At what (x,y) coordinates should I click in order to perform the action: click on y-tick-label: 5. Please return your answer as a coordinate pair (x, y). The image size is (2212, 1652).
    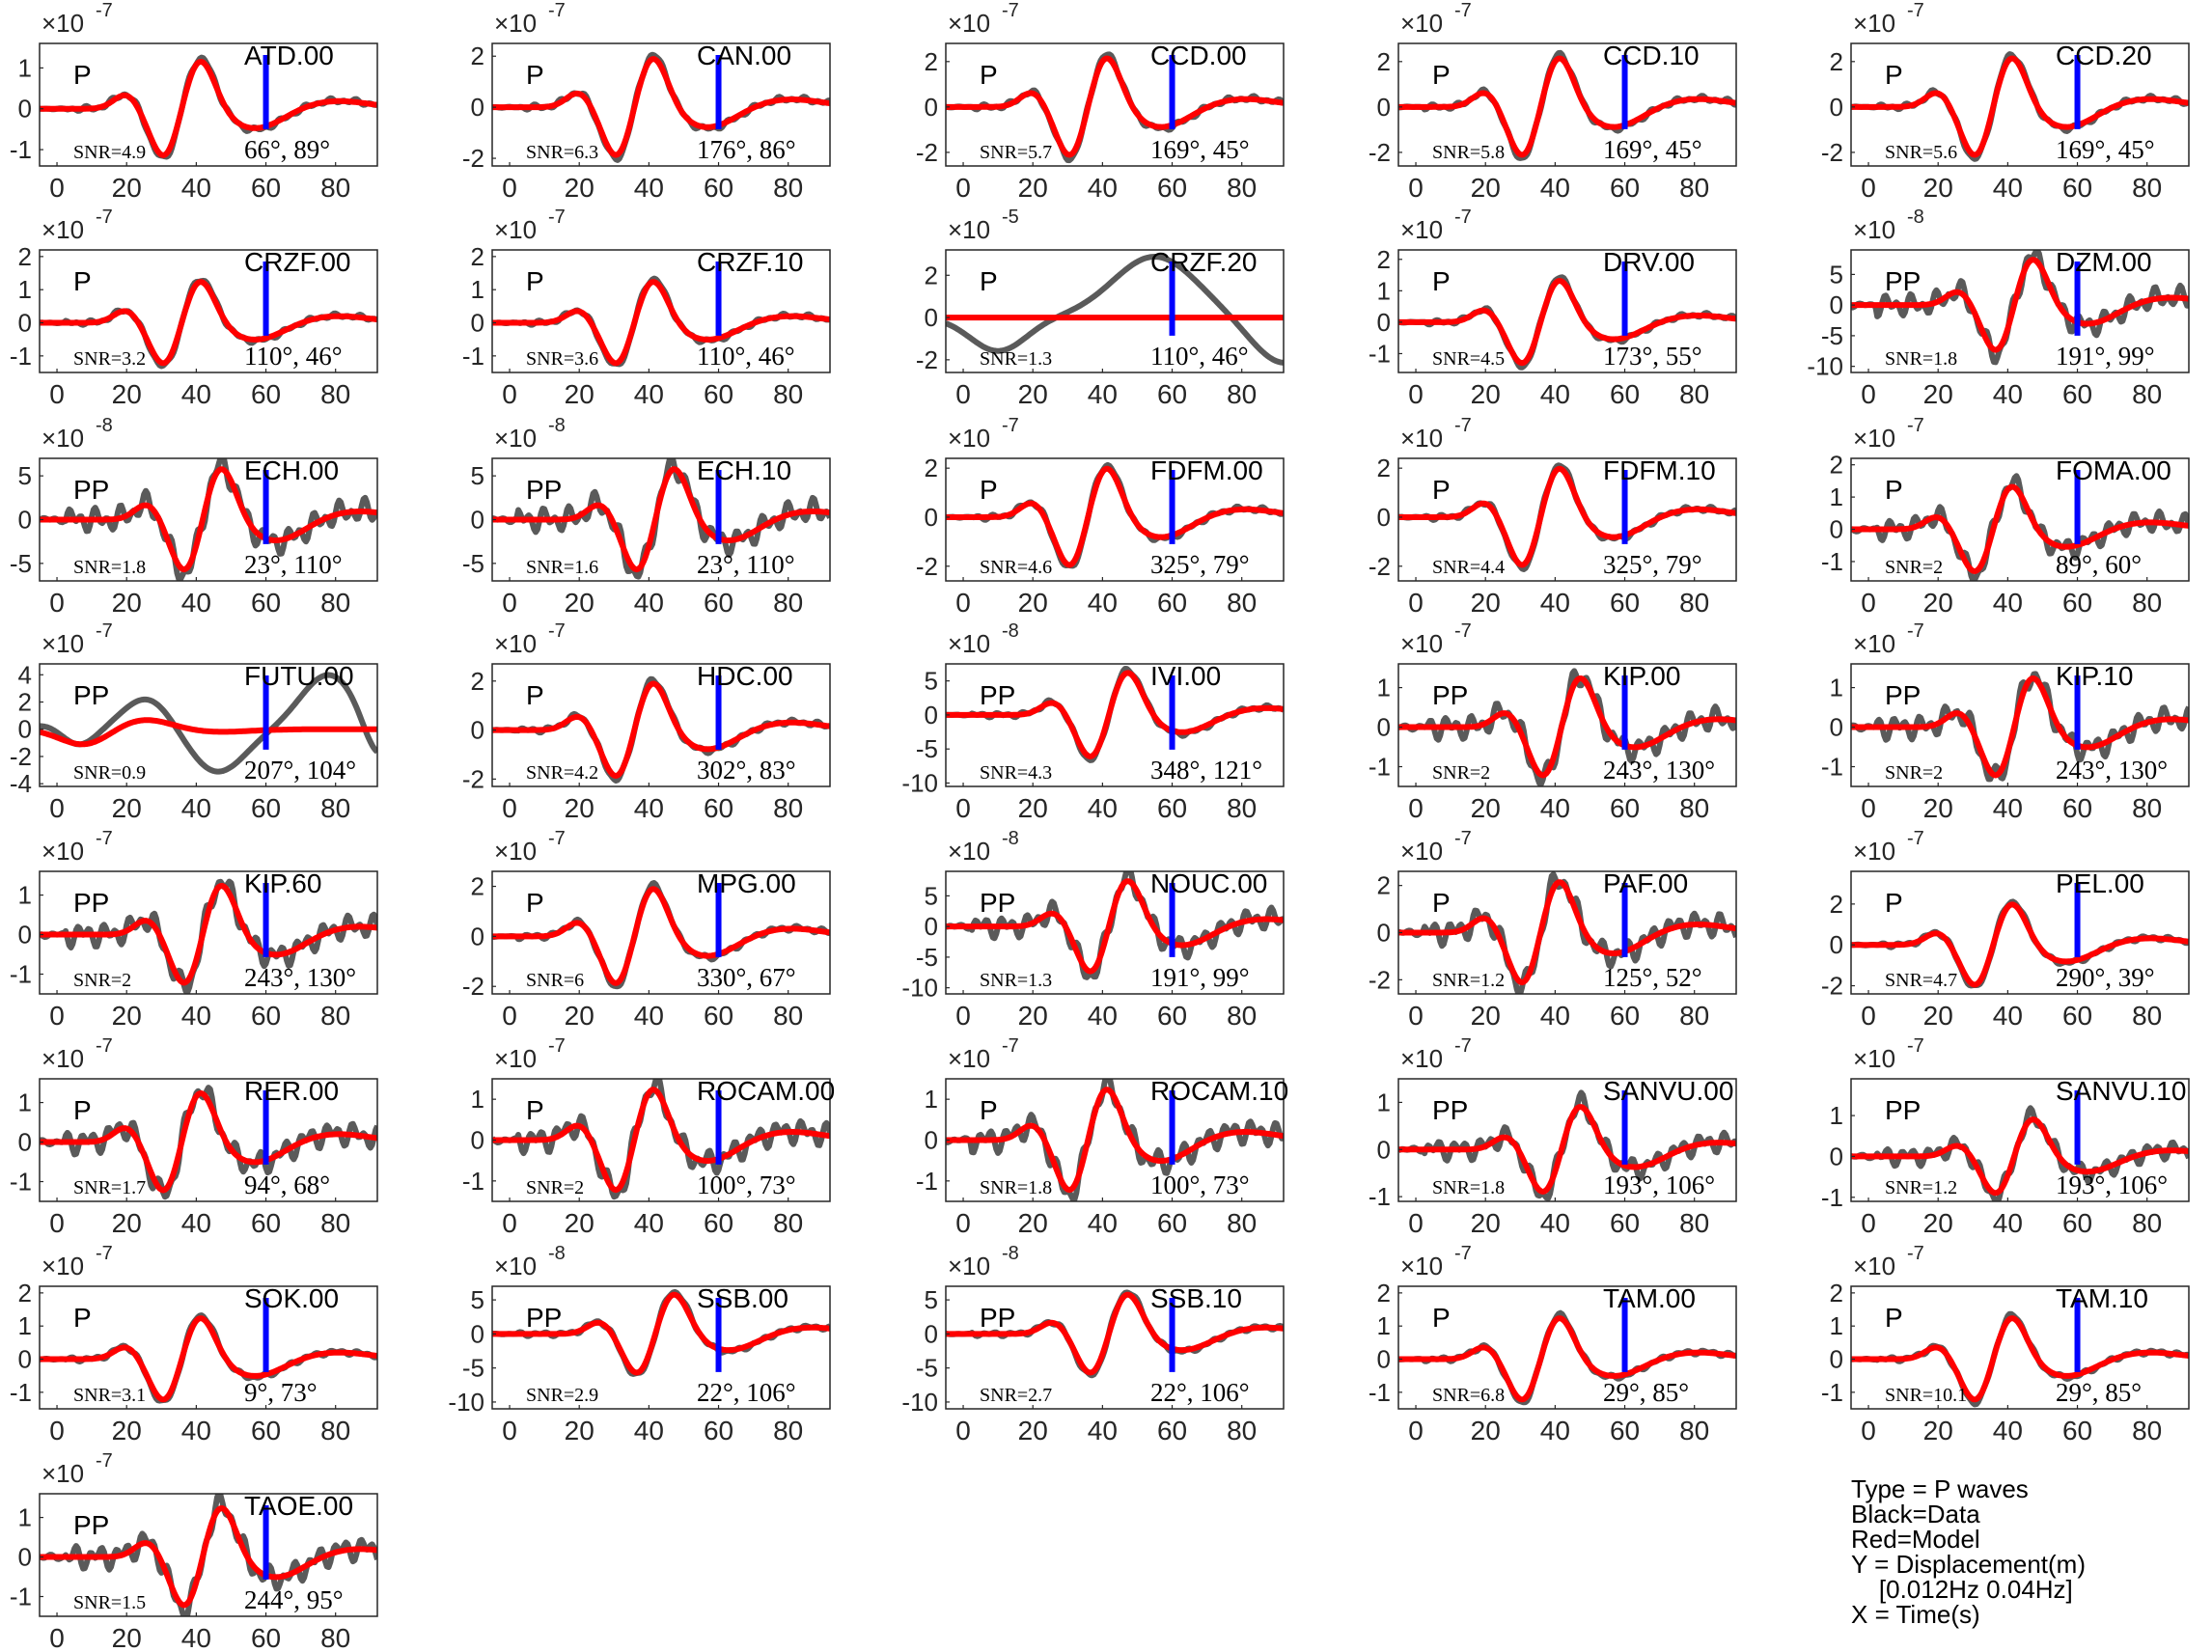
    Looking at the image, I should click on (25, 475).